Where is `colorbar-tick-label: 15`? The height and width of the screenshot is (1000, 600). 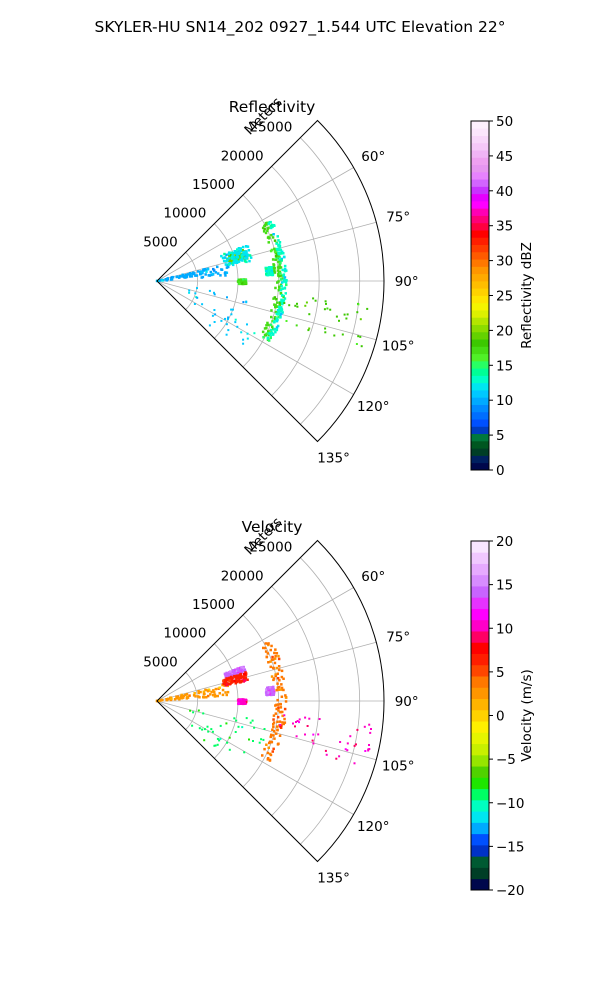
colorbar-tick-label: 15 is located at coordinates (504, 366).